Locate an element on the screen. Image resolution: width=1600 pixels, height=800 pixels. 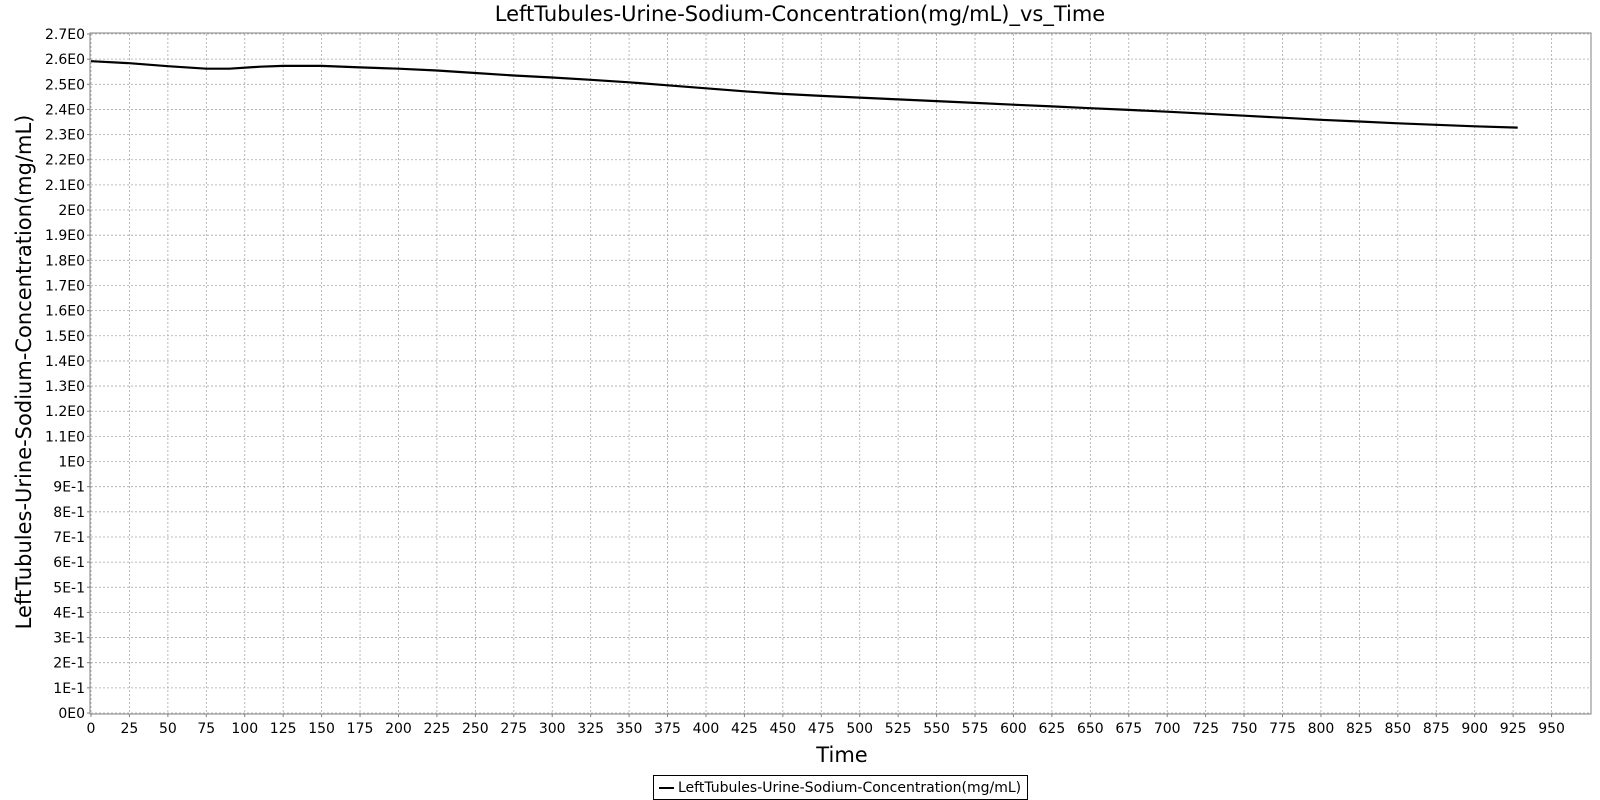
y-tick-label: 2.2E0 is located at coordinates (65, 161).